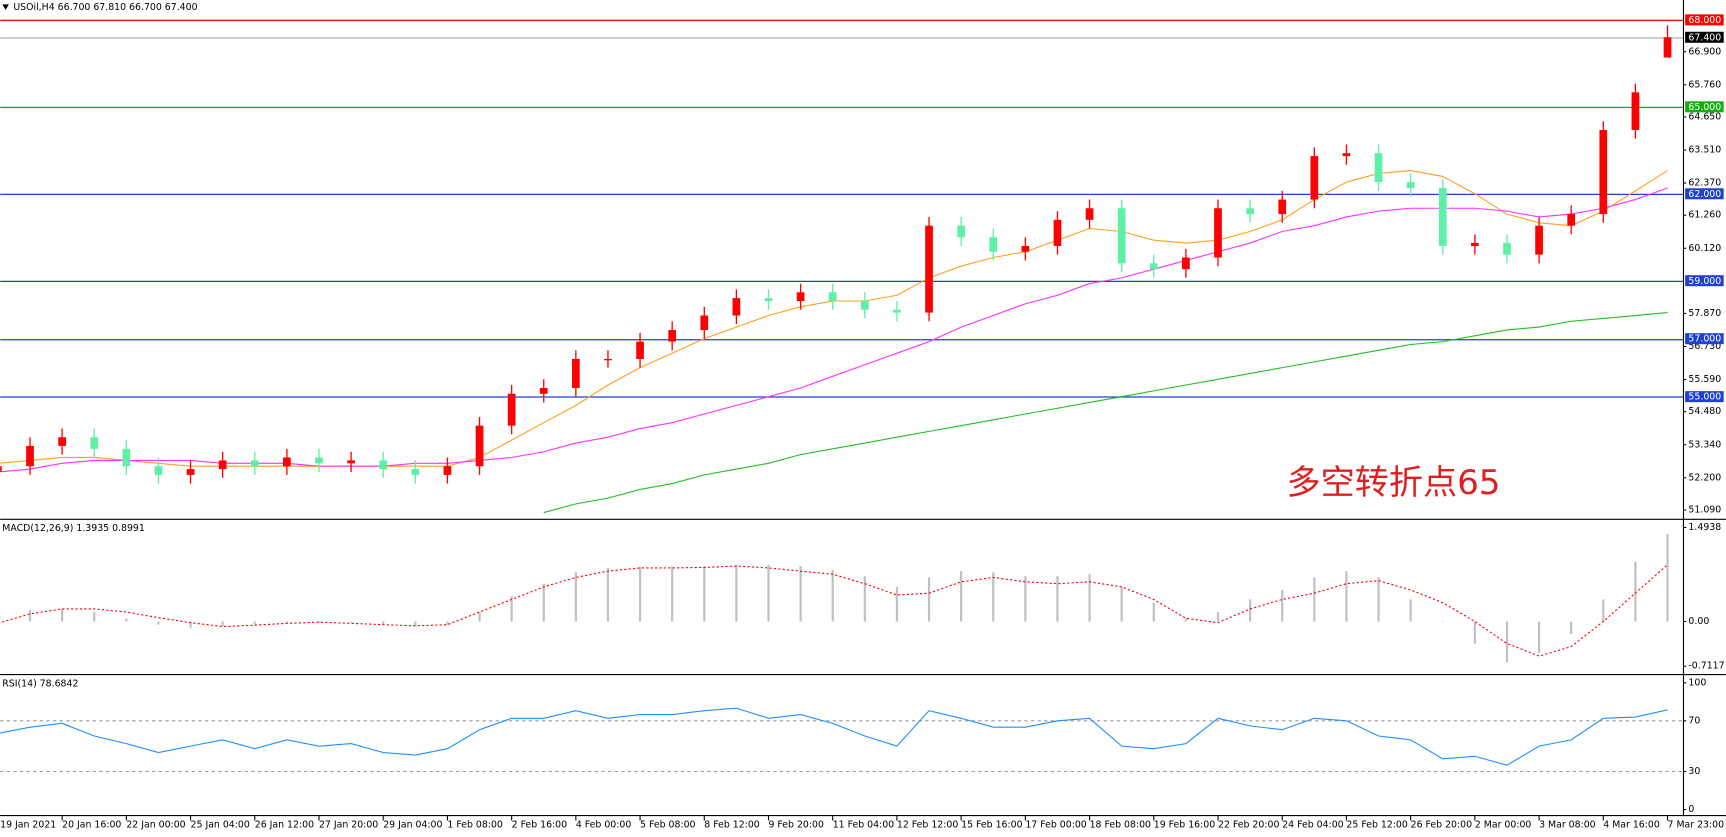 This screenshot has height=837, width=1726. I want to click on x-tick-label: 22 Jan 00:00, so click(155, 824).